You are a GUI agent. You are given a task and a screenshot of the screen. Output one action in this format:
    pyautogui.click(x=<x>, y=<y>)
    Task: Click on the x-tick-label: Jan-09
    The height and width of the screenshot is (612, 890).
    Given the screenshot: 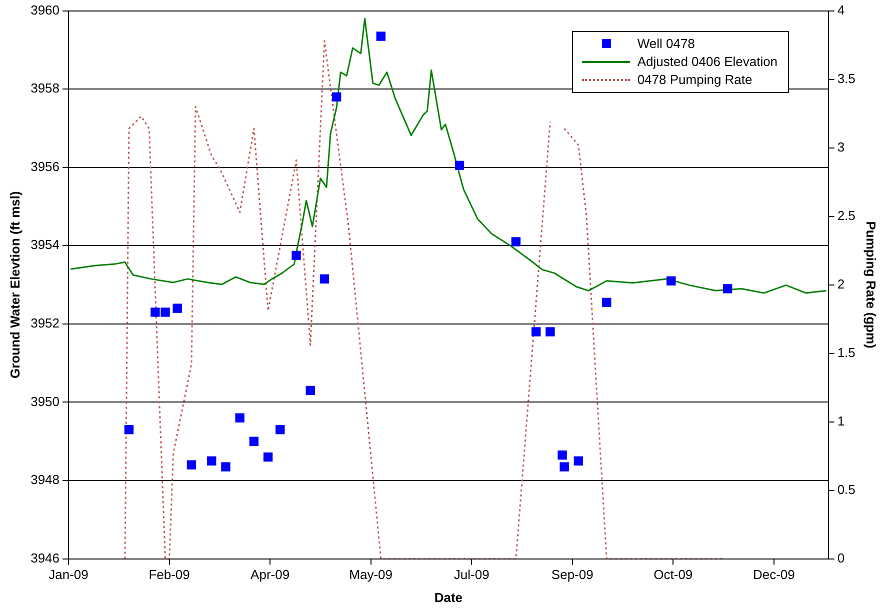 What is the action you would take?
    pyautogui.click(x=68, y=574)
    